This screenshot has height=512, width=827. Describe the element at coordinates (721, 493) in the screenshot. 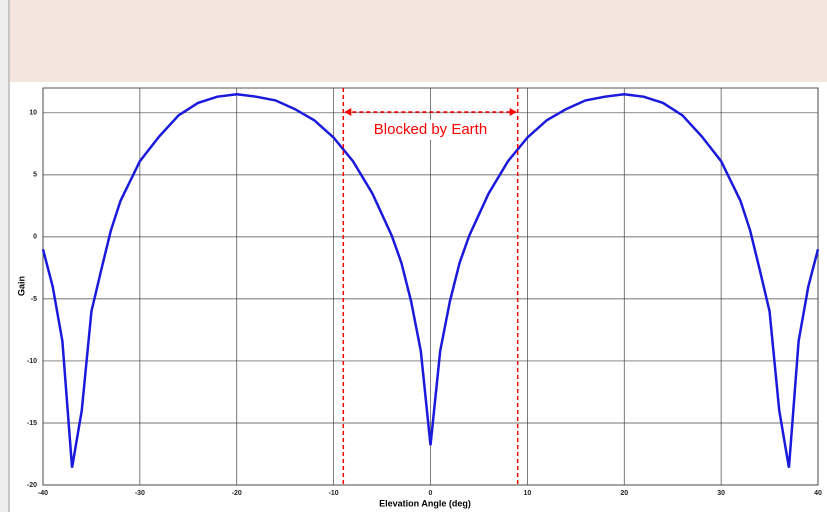

I see `x-tick-label: 30` at that location.